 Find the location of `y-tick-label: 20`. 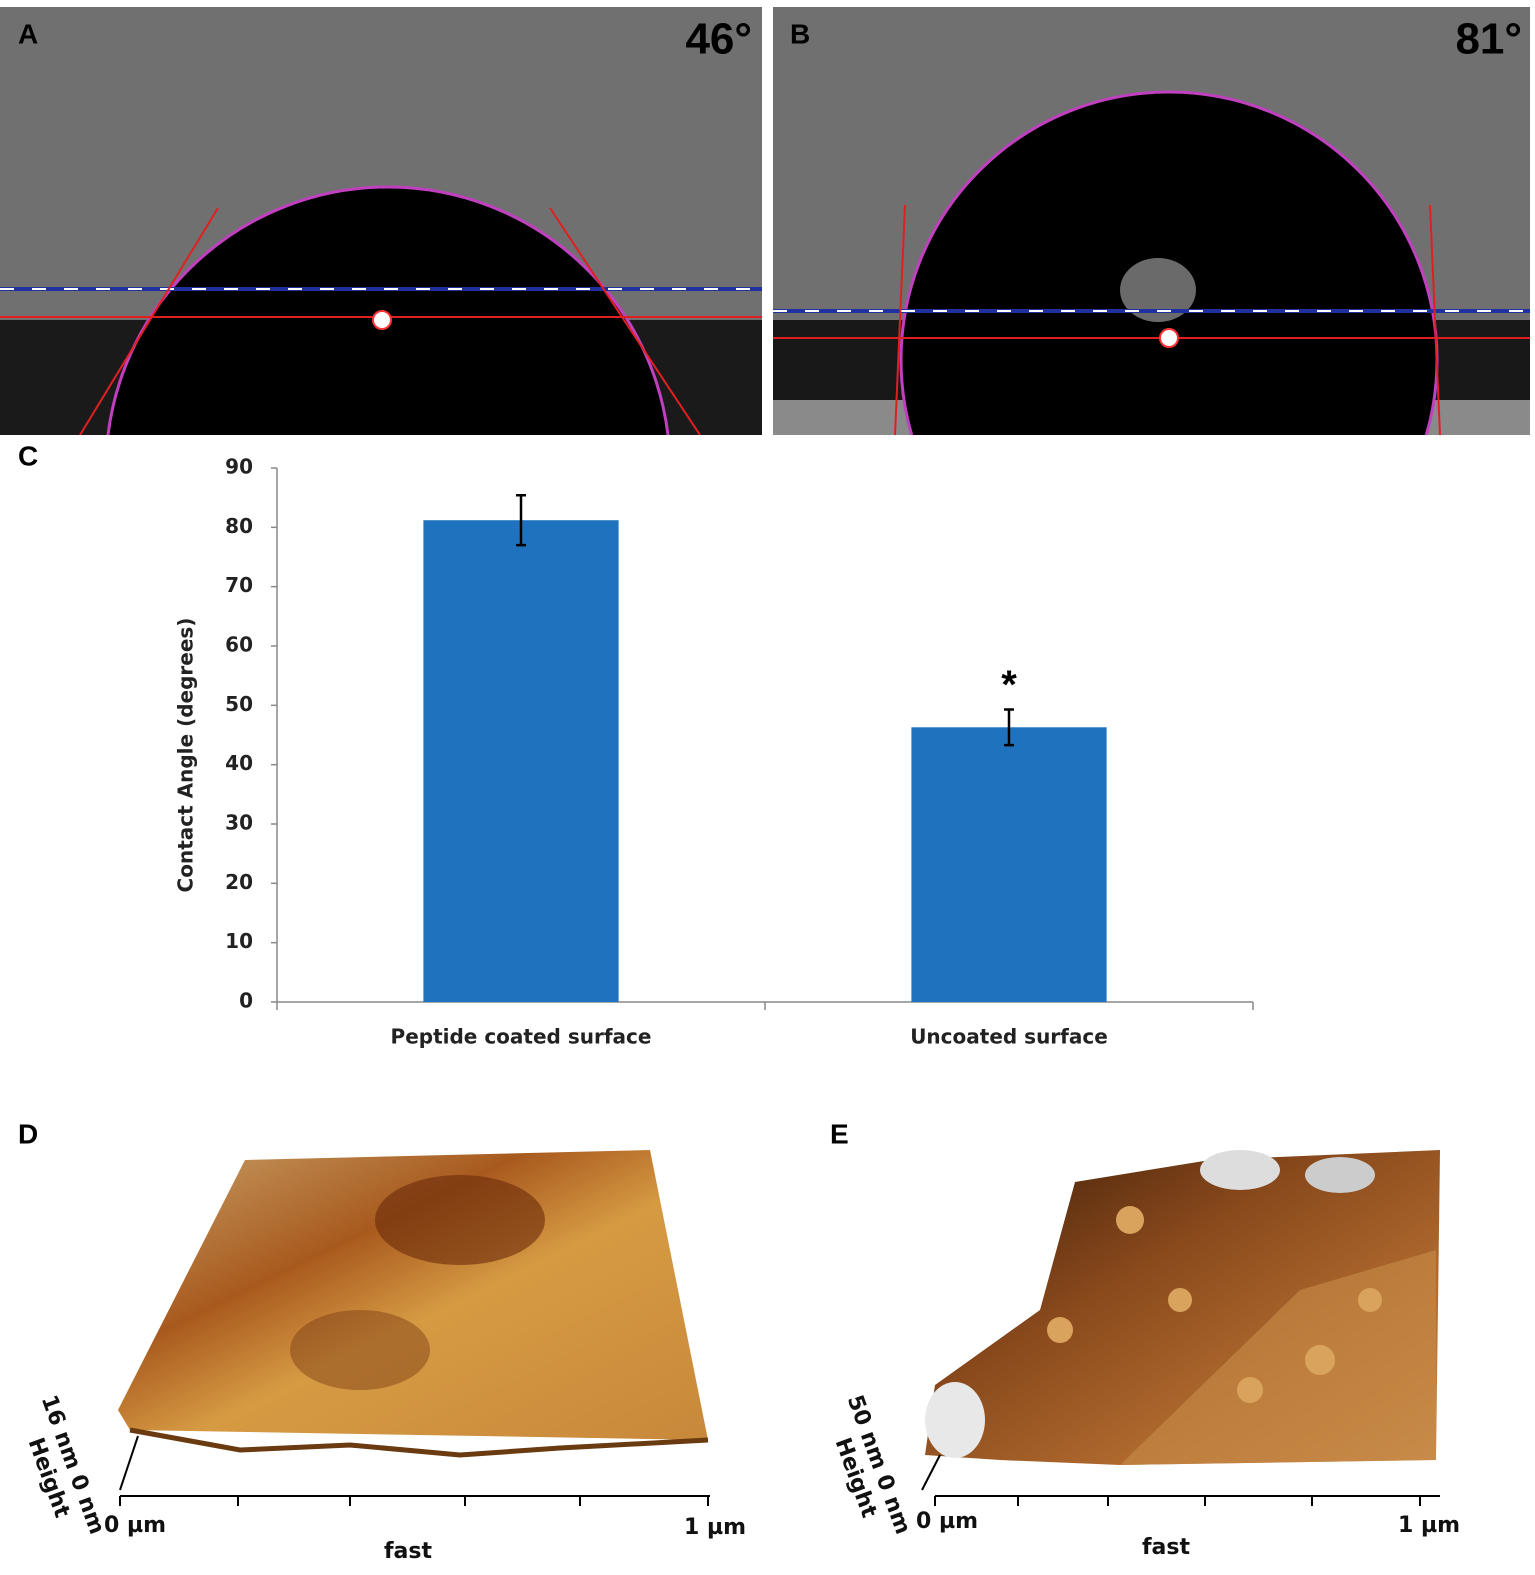

y-tick-label: 20 is located at coordinates (239, 882).